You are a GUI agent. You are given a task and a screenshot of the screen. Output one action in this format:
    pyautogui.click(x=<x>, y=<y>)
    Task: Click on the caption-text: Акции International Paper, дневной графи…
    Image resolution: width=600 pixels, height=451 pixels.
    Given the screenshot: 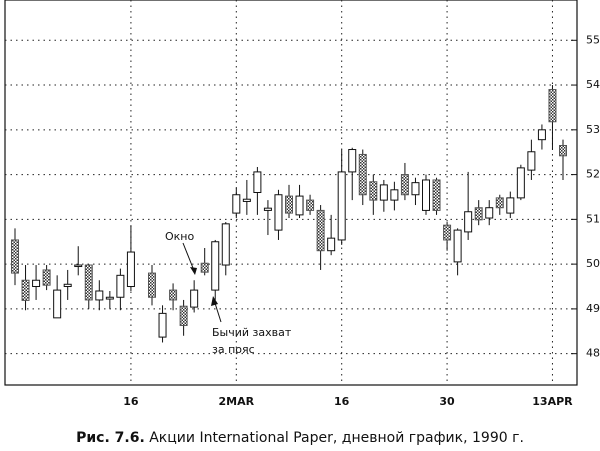 What is the action you would take?
    pyautogui.click(x=336, y=438)
    